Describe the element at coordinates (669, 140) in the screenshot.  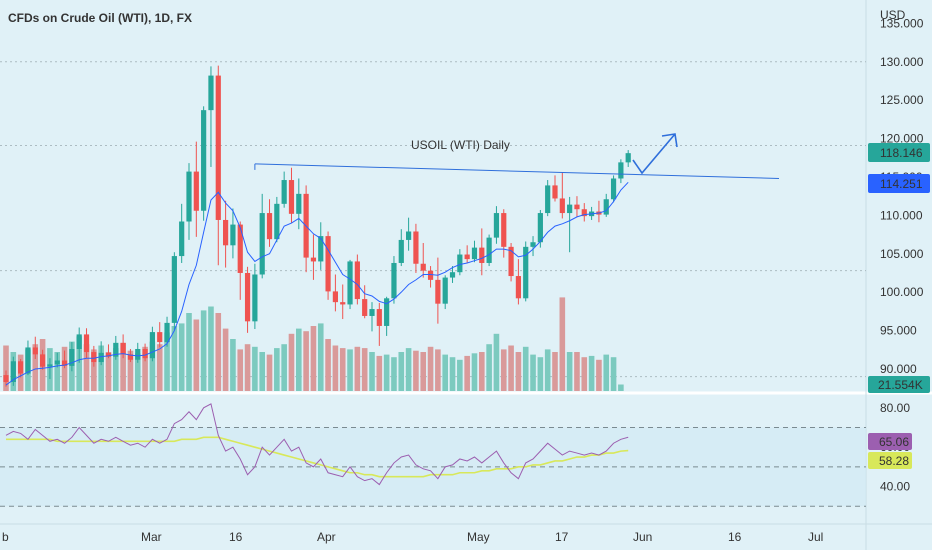
I see `projection-arrowhead` at that location.